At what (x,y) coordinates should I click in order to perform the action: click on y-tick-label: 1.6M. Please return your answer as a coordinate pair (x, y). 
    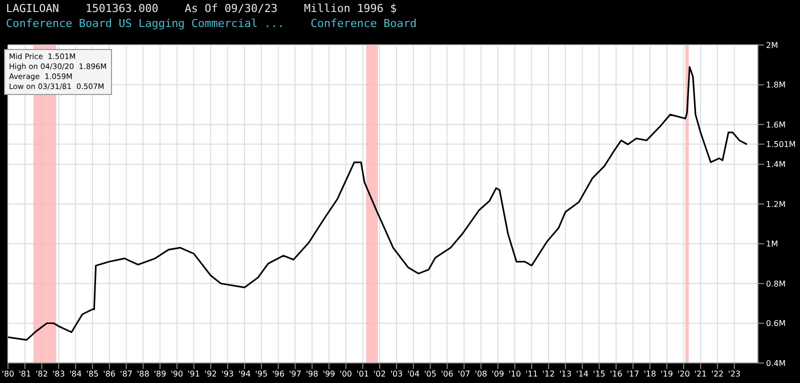
    Looking at the image, I should click on (776, 125).